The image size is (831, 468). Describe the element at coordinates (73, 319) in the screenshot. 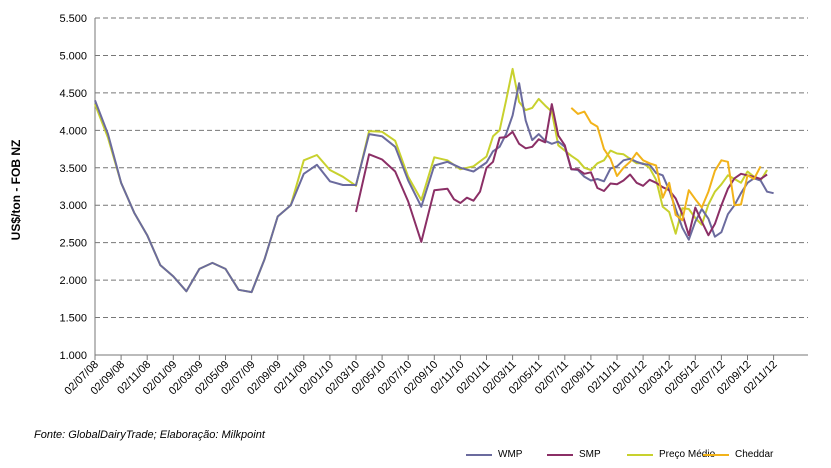

I see `y-tick-label: 1.500` at that location.